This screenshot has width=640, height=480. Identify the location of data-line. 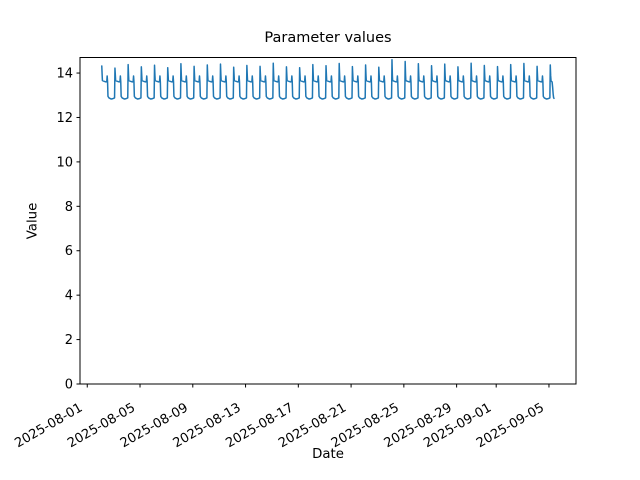
(328, 79).